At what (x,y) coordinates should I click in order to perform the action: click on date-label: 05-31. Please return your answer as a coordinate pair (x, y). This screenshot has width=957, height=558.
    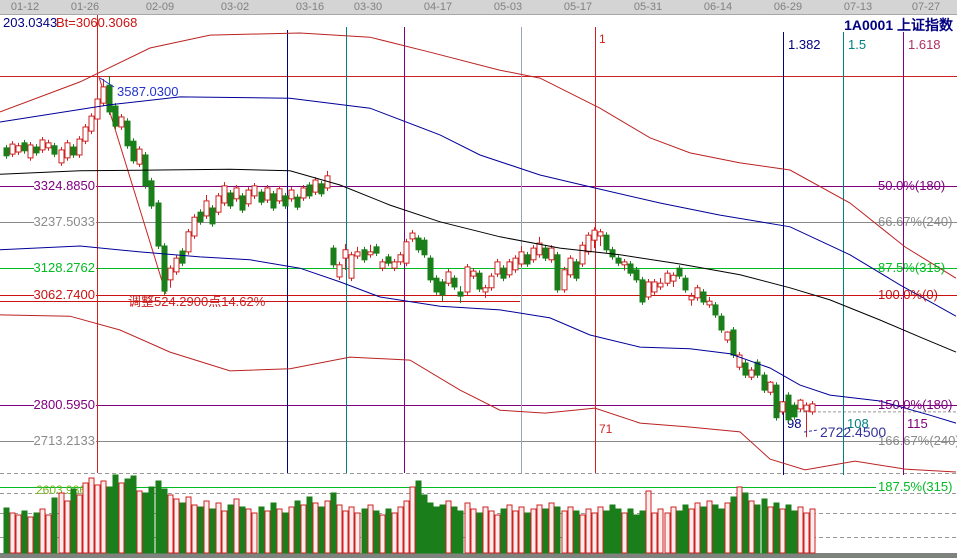
    Looking at the image, I should click on (648, 7).